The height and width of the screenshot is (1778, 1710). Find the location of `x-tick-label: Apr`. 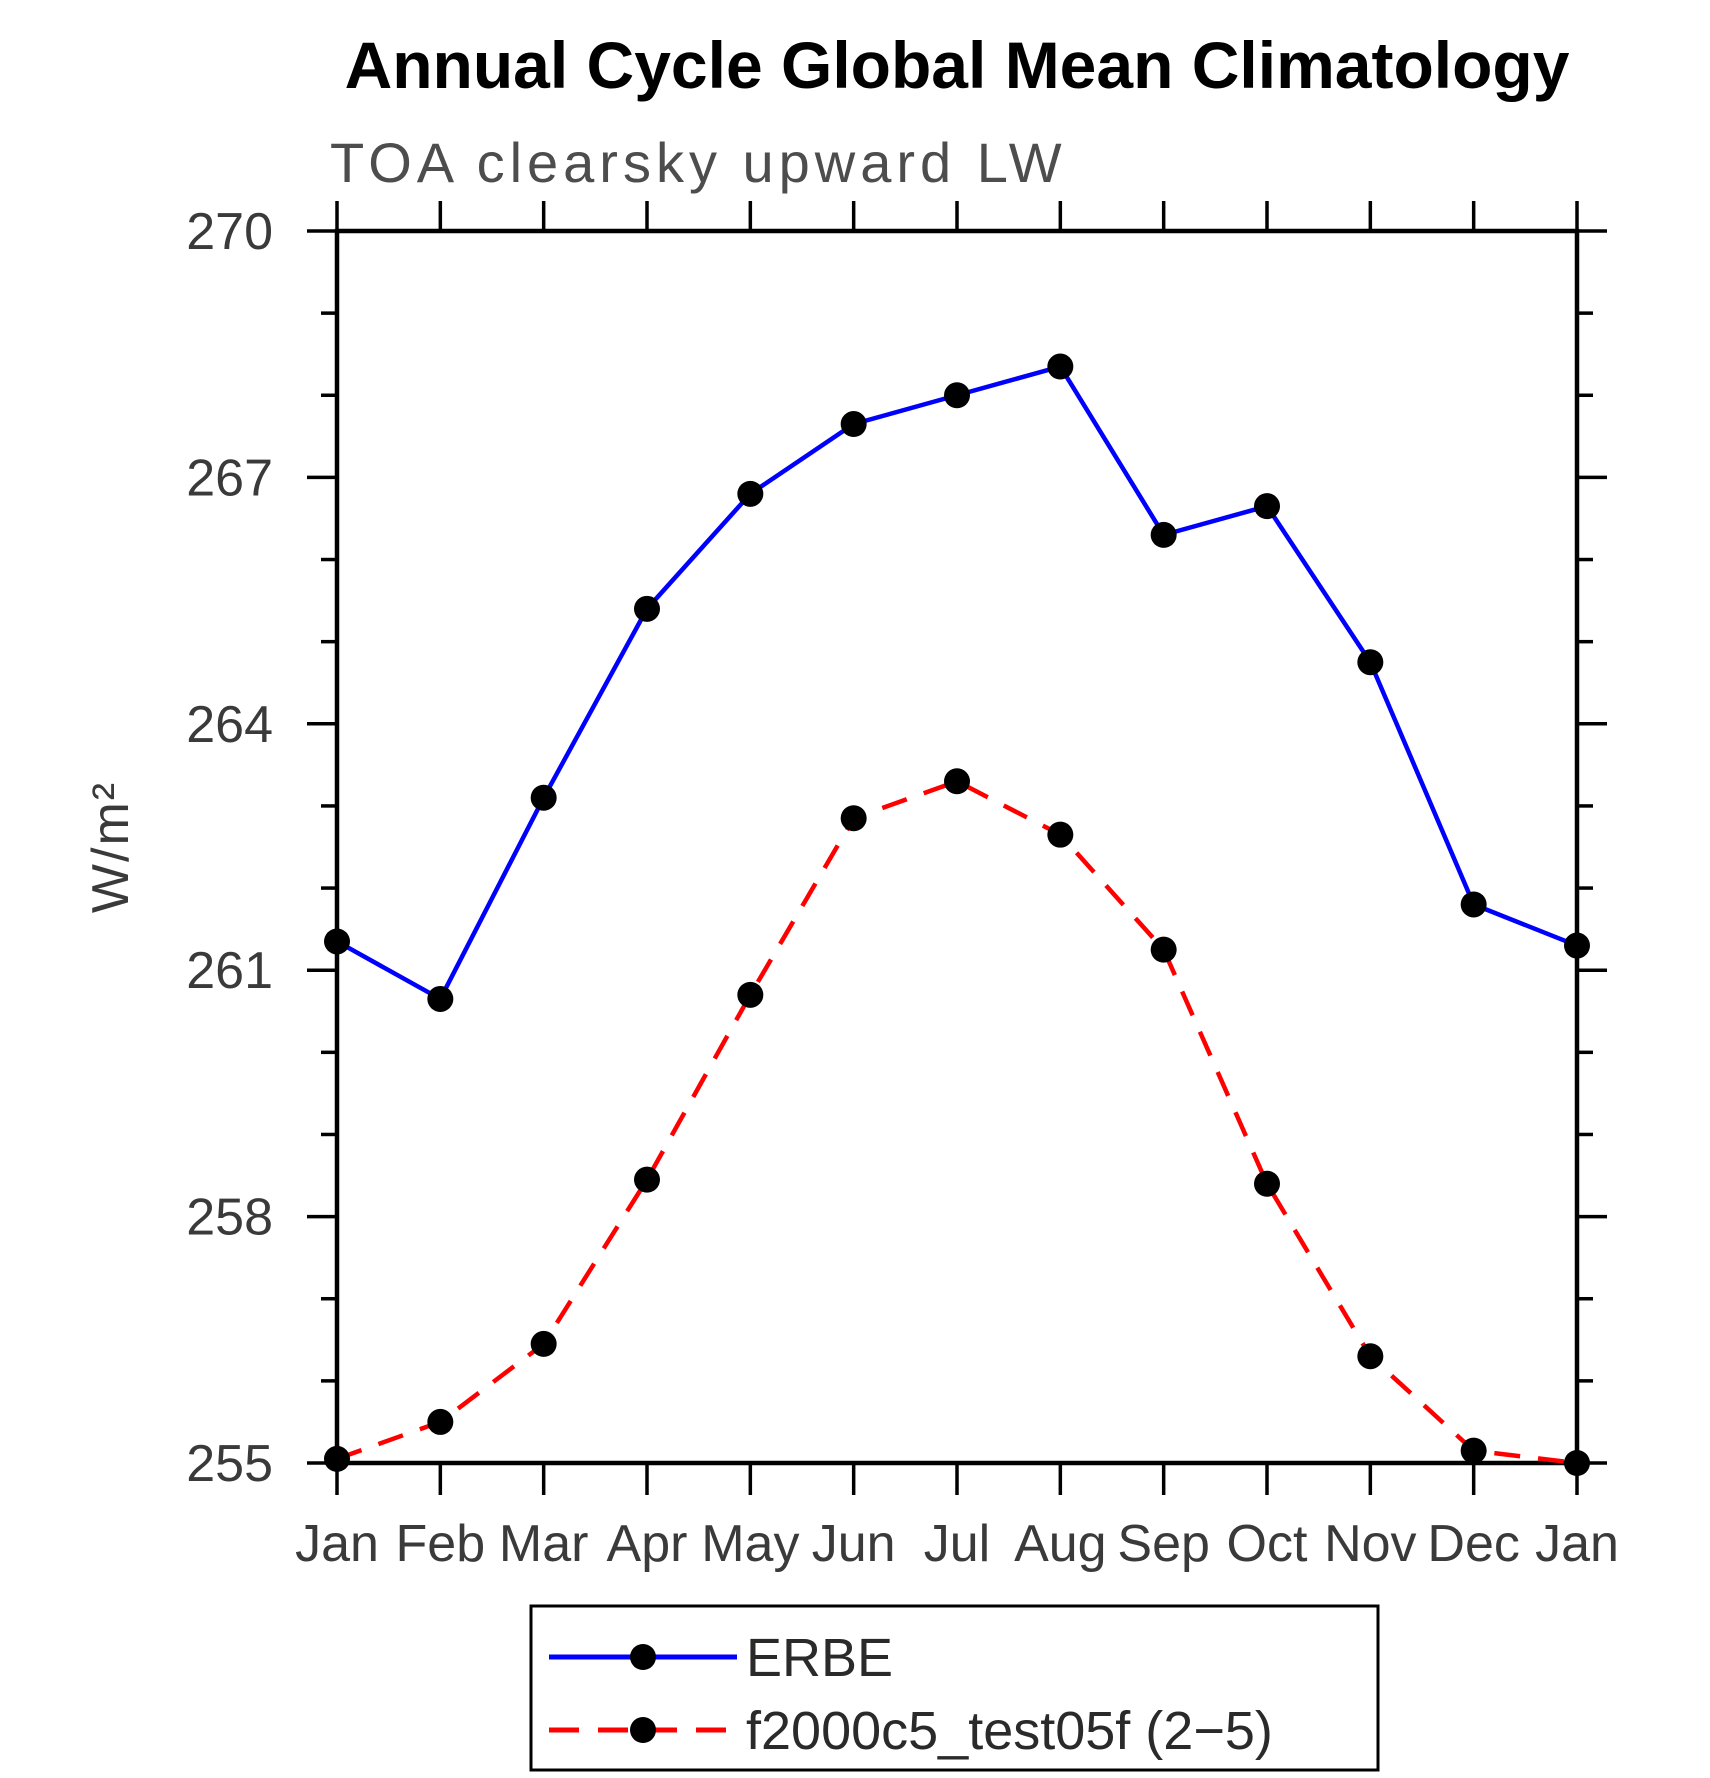

x-tick-label: Apr is located at coordinates (647, 1544).